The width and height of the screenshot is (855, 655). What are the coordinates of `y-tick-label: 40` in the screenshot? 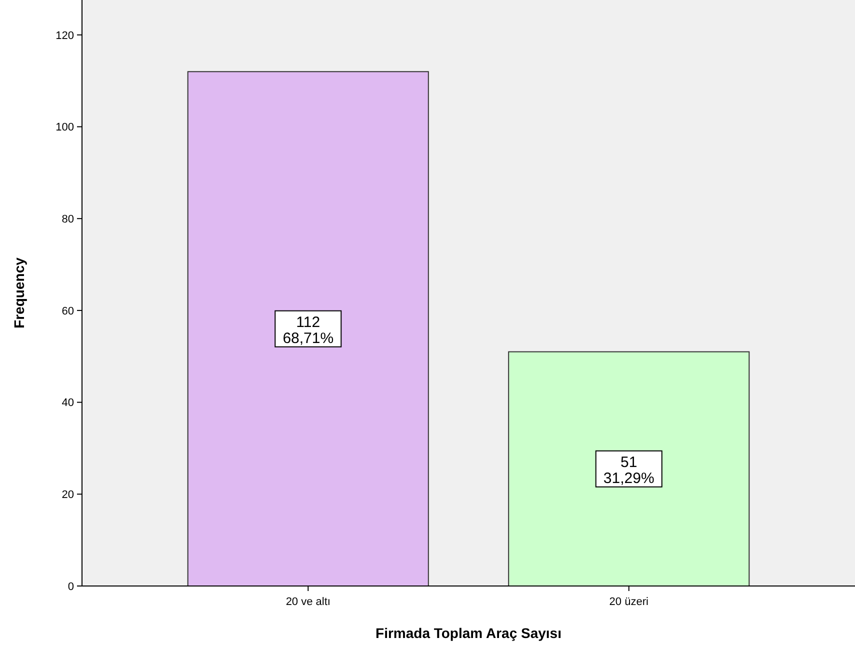 It's located at (68, 403).